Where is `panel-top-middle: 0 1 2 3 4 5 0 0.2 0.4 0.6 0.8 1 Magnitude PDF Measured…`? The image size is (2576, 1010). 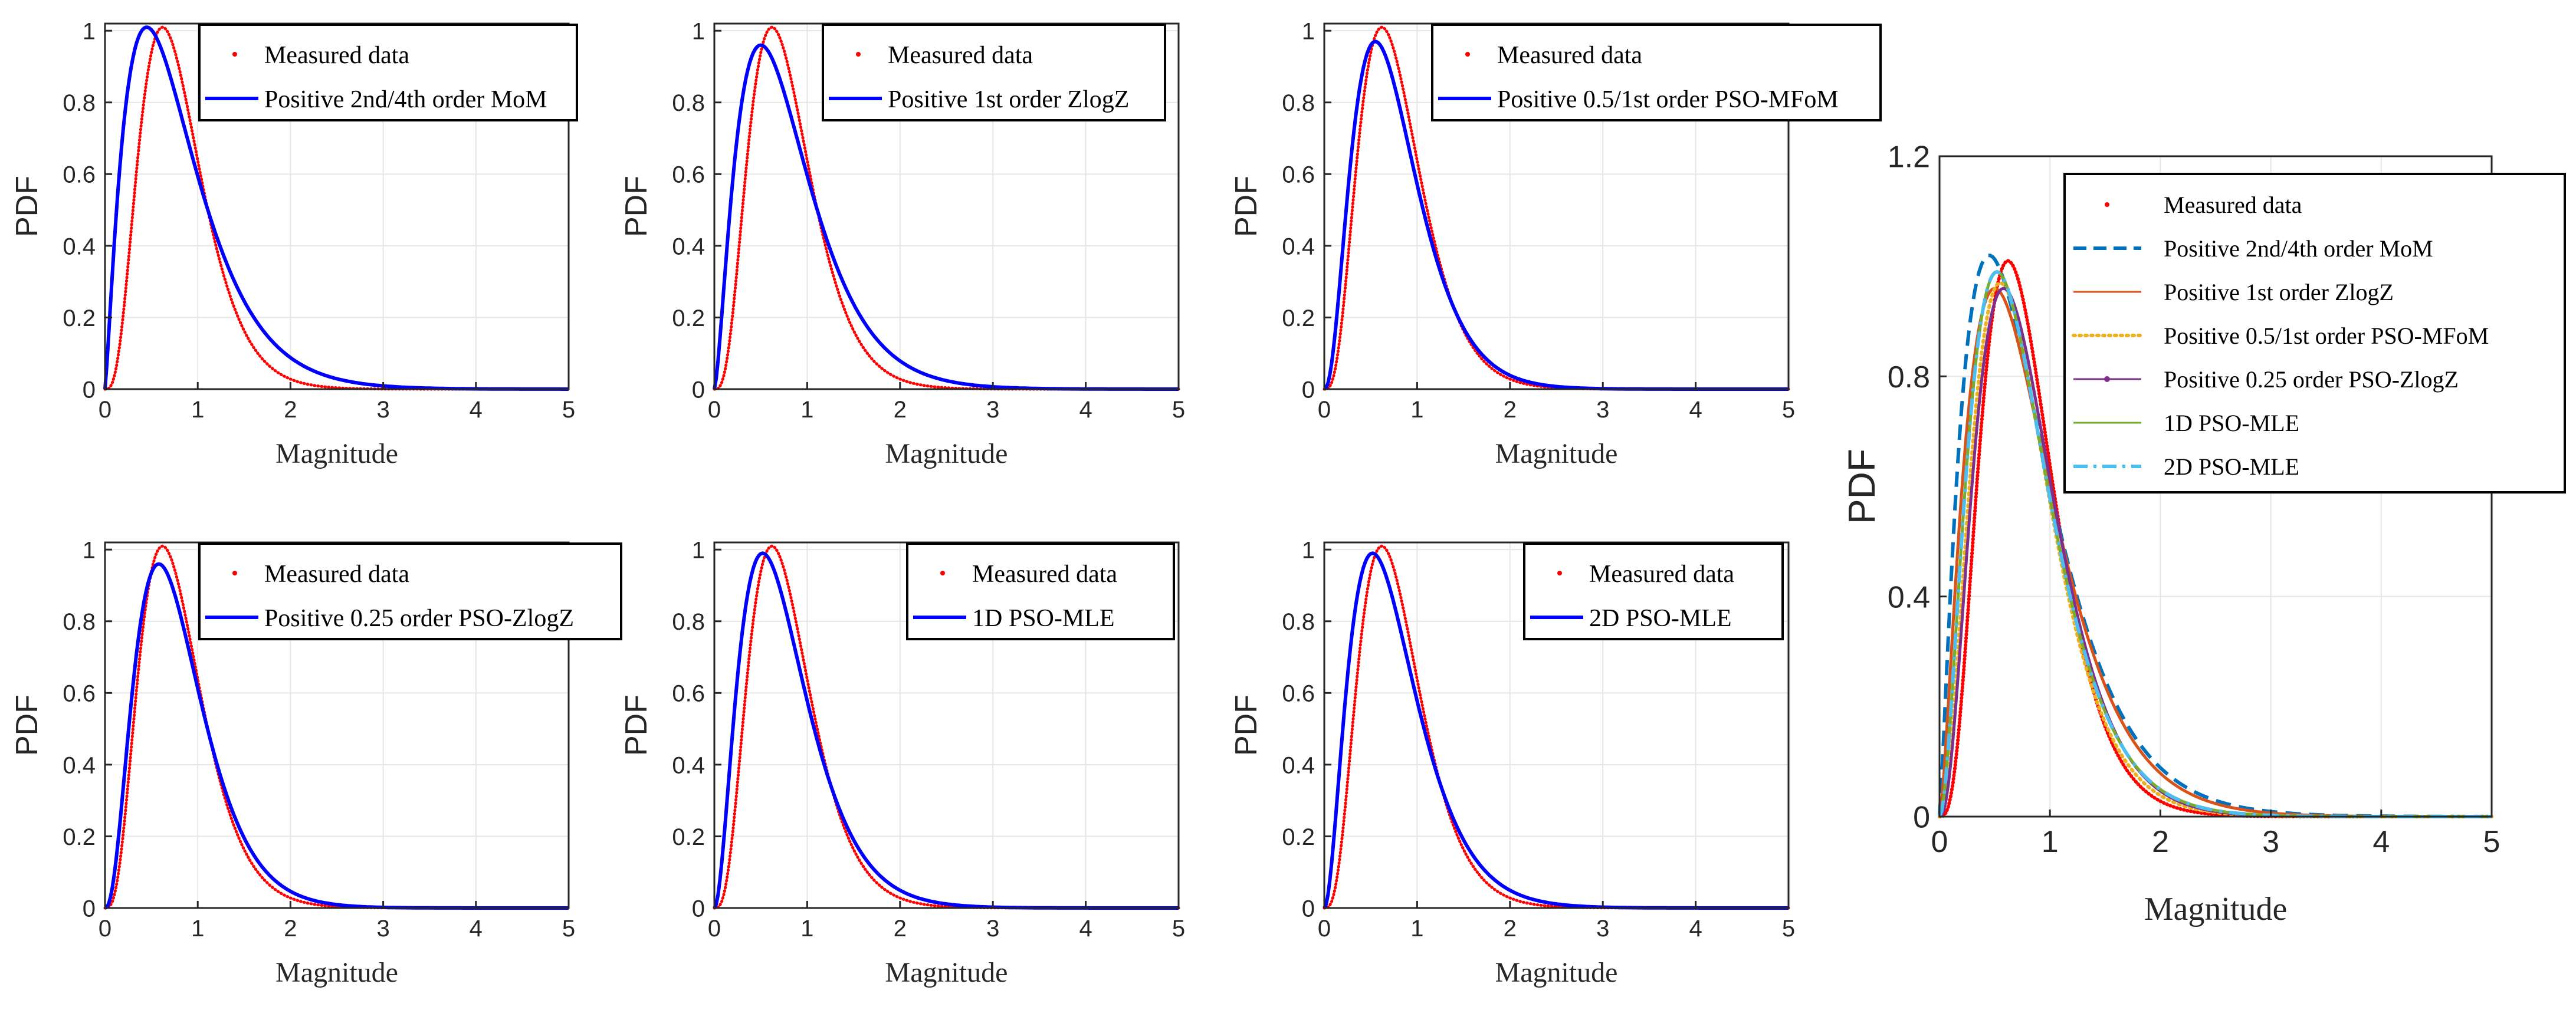
panel-top-middle: 0 1 2 3 4 5 0 0.2 0.4 0.6 0.8 1 Magnitude PDF Measured… is located at coordinates (902, 244).